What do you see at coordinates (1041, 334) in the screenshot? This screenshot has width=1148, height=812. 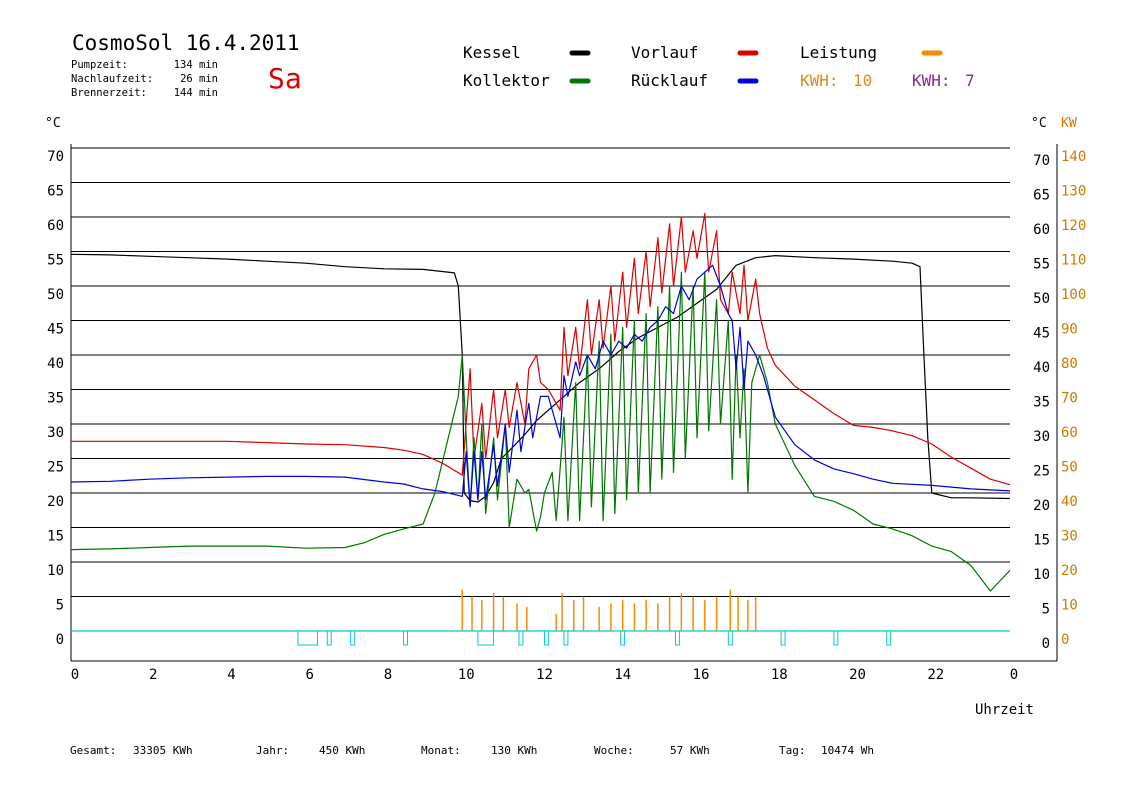 I see `y-tick-right-45: 45` at bounding box center [1041, 334].